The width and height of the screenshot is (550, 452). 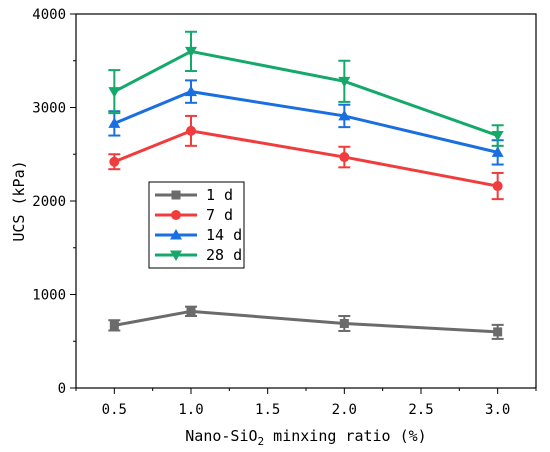 I want to click on x-axis-title-subscript: 2, so click(x=261, y=441).